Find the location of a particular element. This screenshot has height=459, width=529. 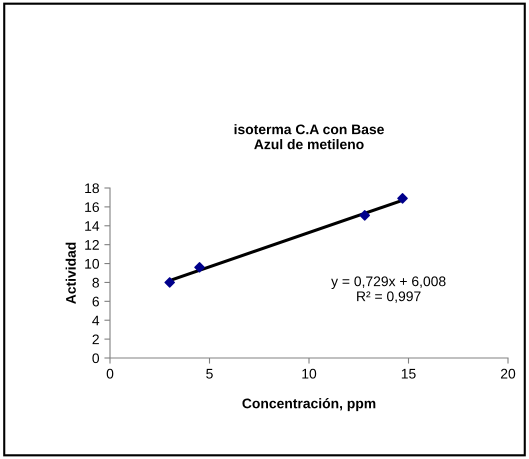

y-tick-label: 14 is located at coordinates (92, 226).